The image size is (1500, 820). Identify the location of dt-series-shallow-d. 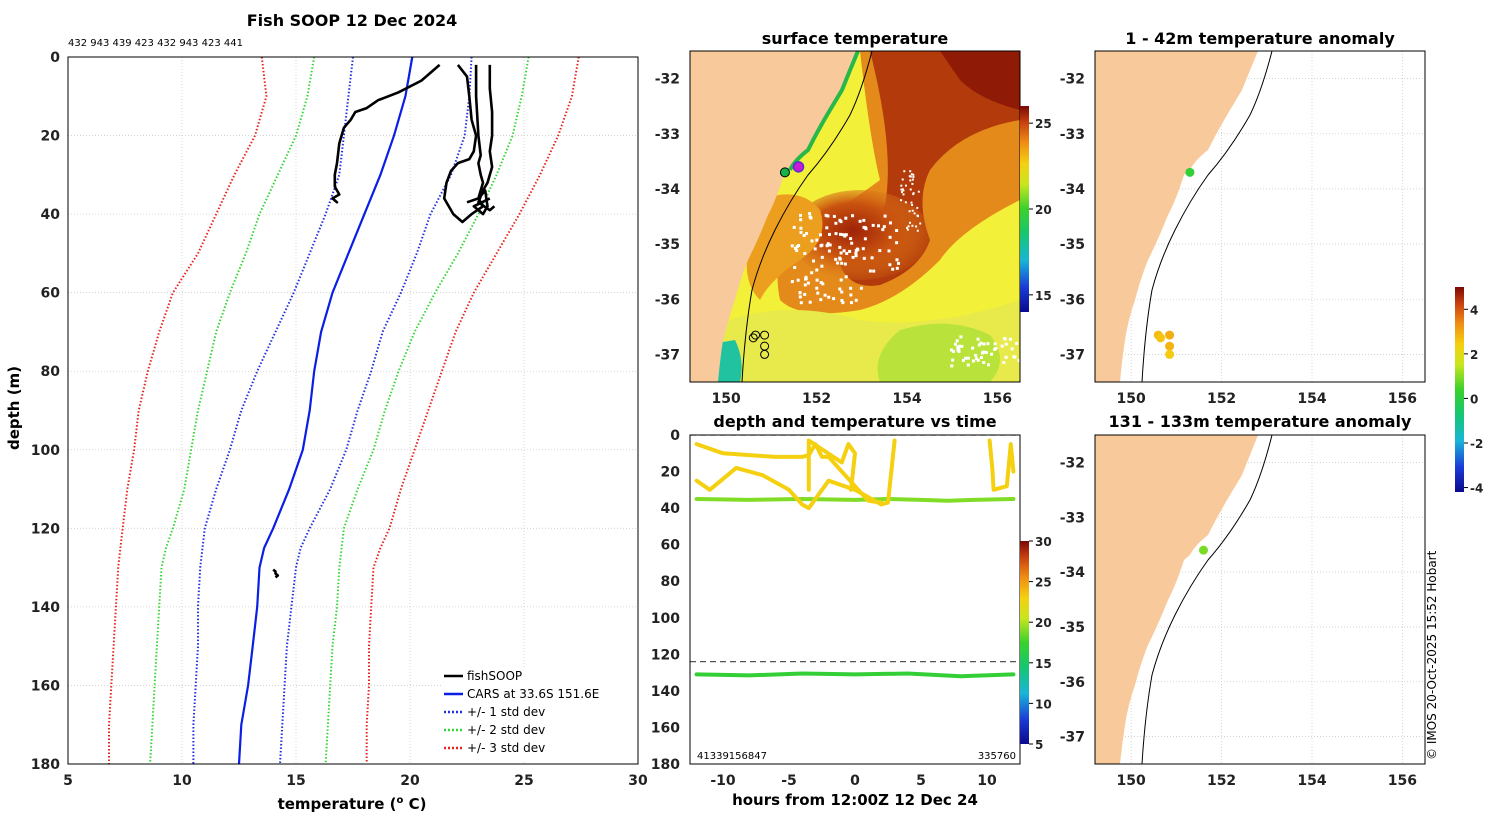
(831, 465).